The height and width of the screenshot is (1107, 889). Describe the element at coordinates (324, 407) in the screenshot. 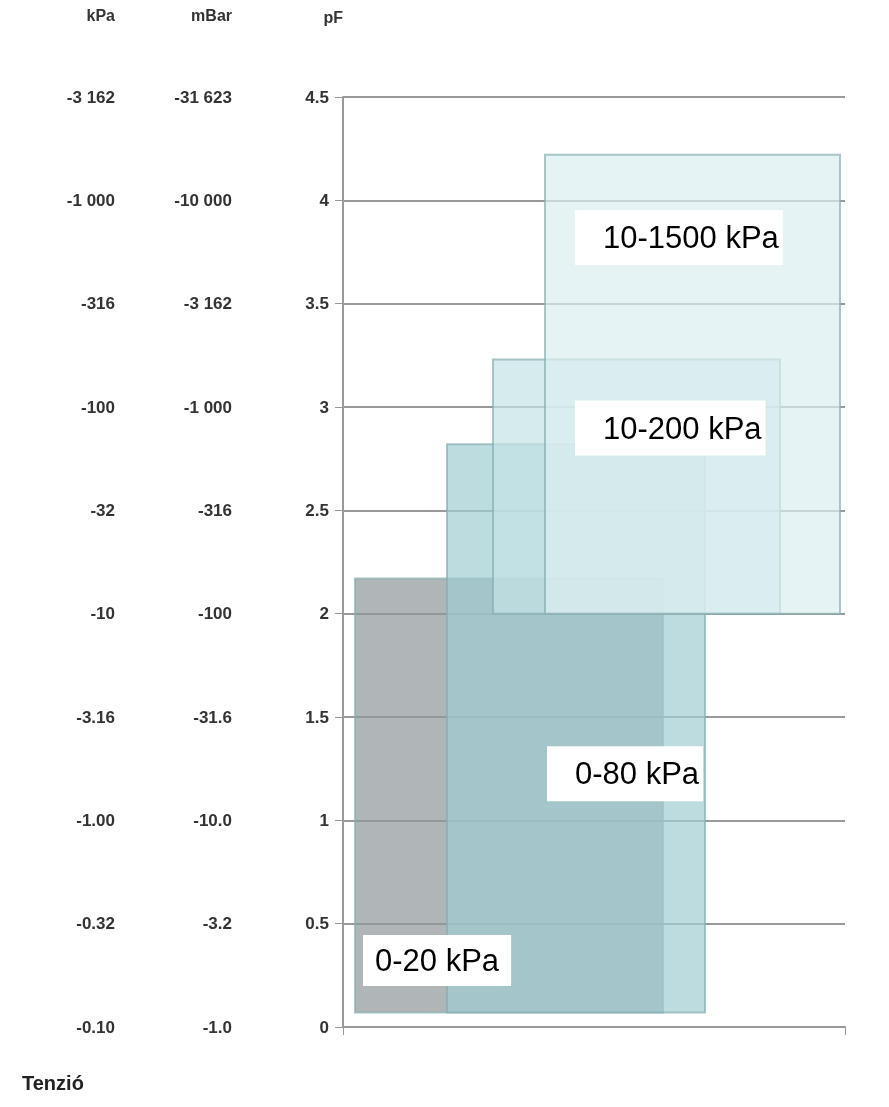

I see `y-tick-label: 3` at that location.